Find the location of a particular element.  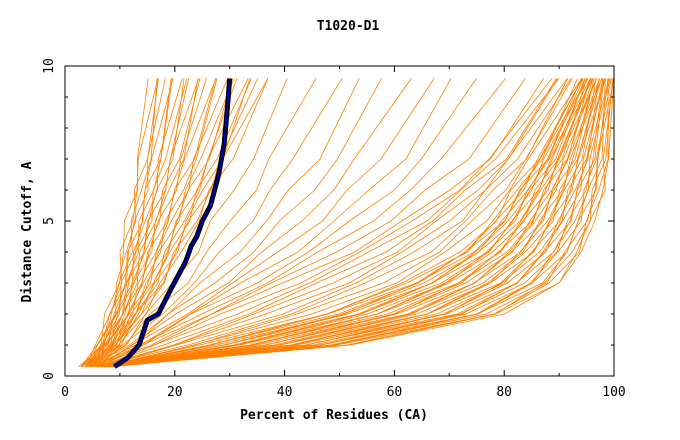

y-tick-label: 10 is located at coordinates (49, 66).